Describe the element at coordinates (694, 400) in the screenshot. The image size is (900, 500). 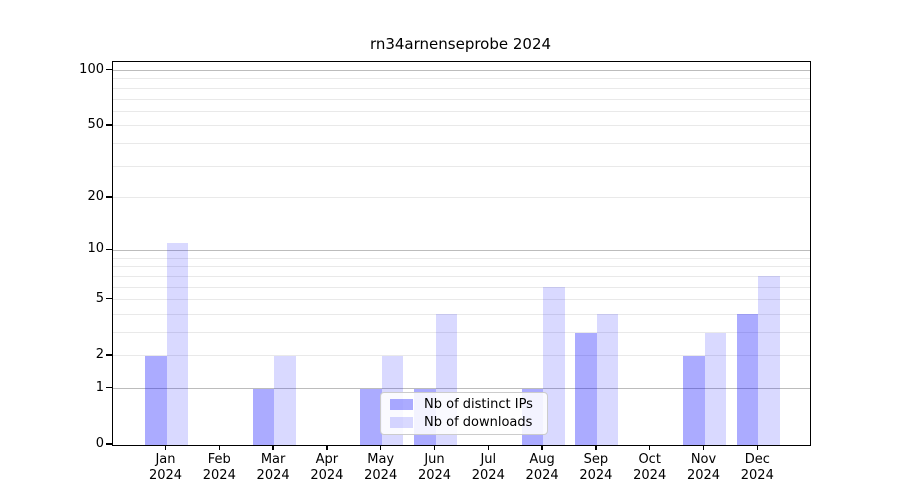
I see `bar-ips-nov` at that location.